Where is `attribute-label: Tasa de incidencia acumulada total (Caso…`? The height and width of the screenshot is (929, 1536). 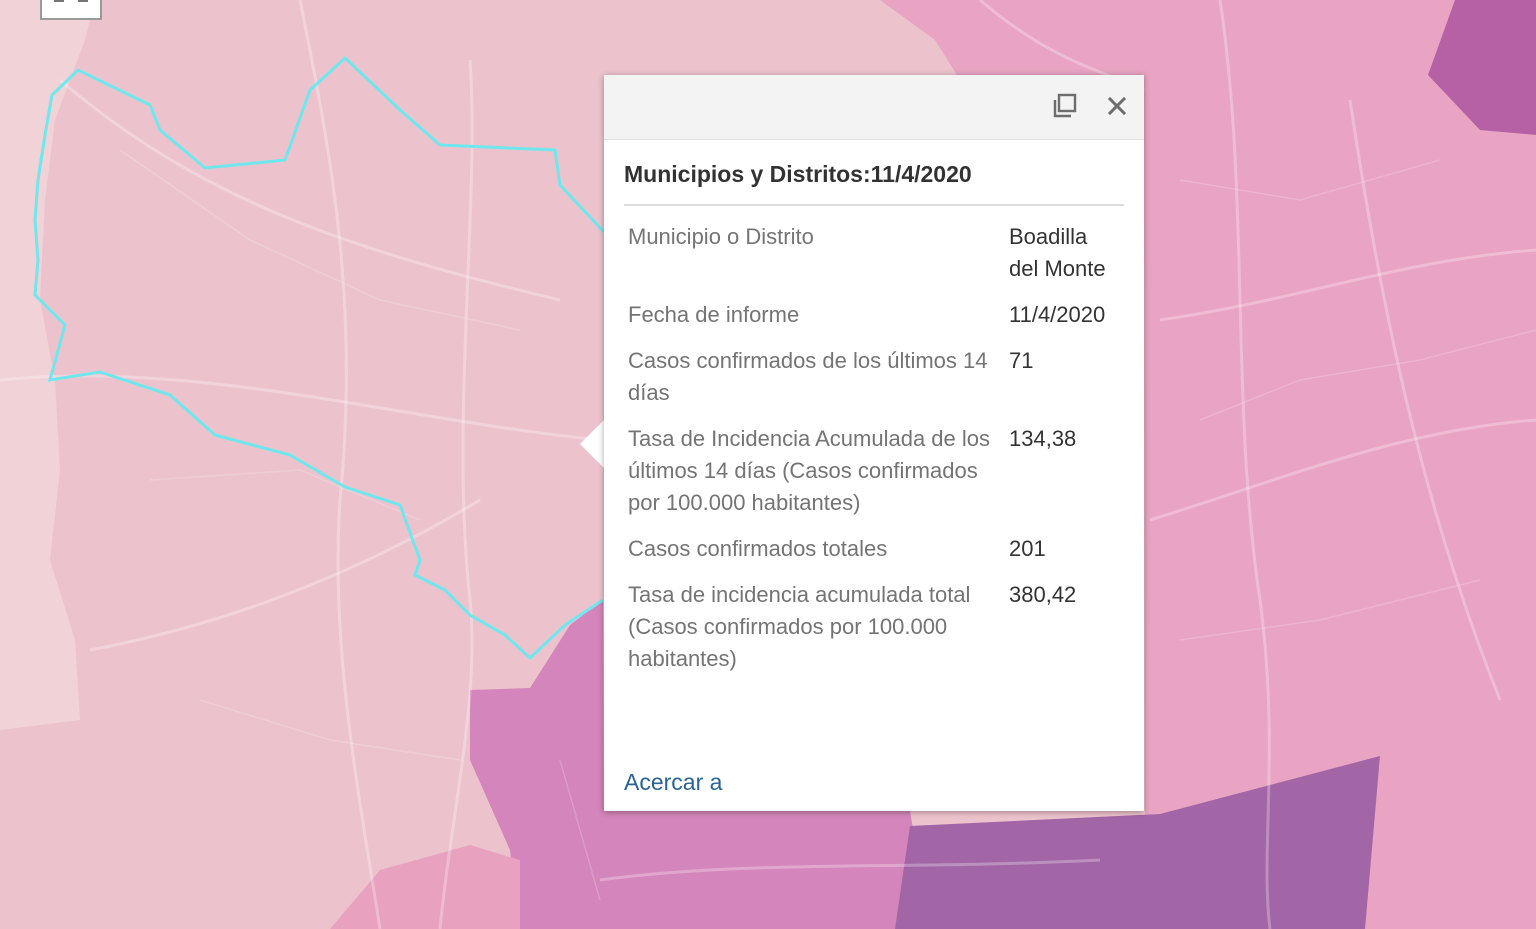
attribute-label: Tasa de incidencia acumulada total (Caso… is located at coordinates (799, 626).